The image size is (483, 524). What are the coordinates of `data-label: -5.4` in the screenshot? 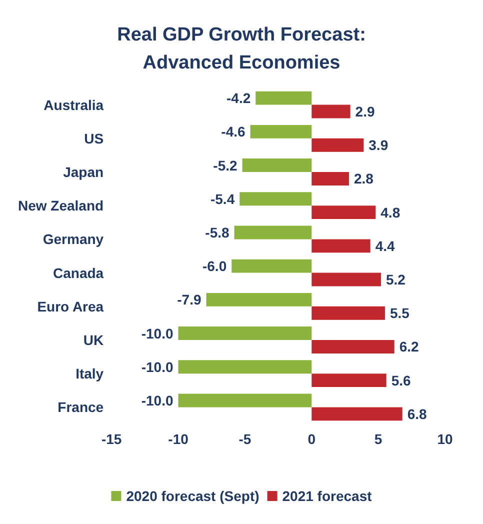 It's located at (222, 198).